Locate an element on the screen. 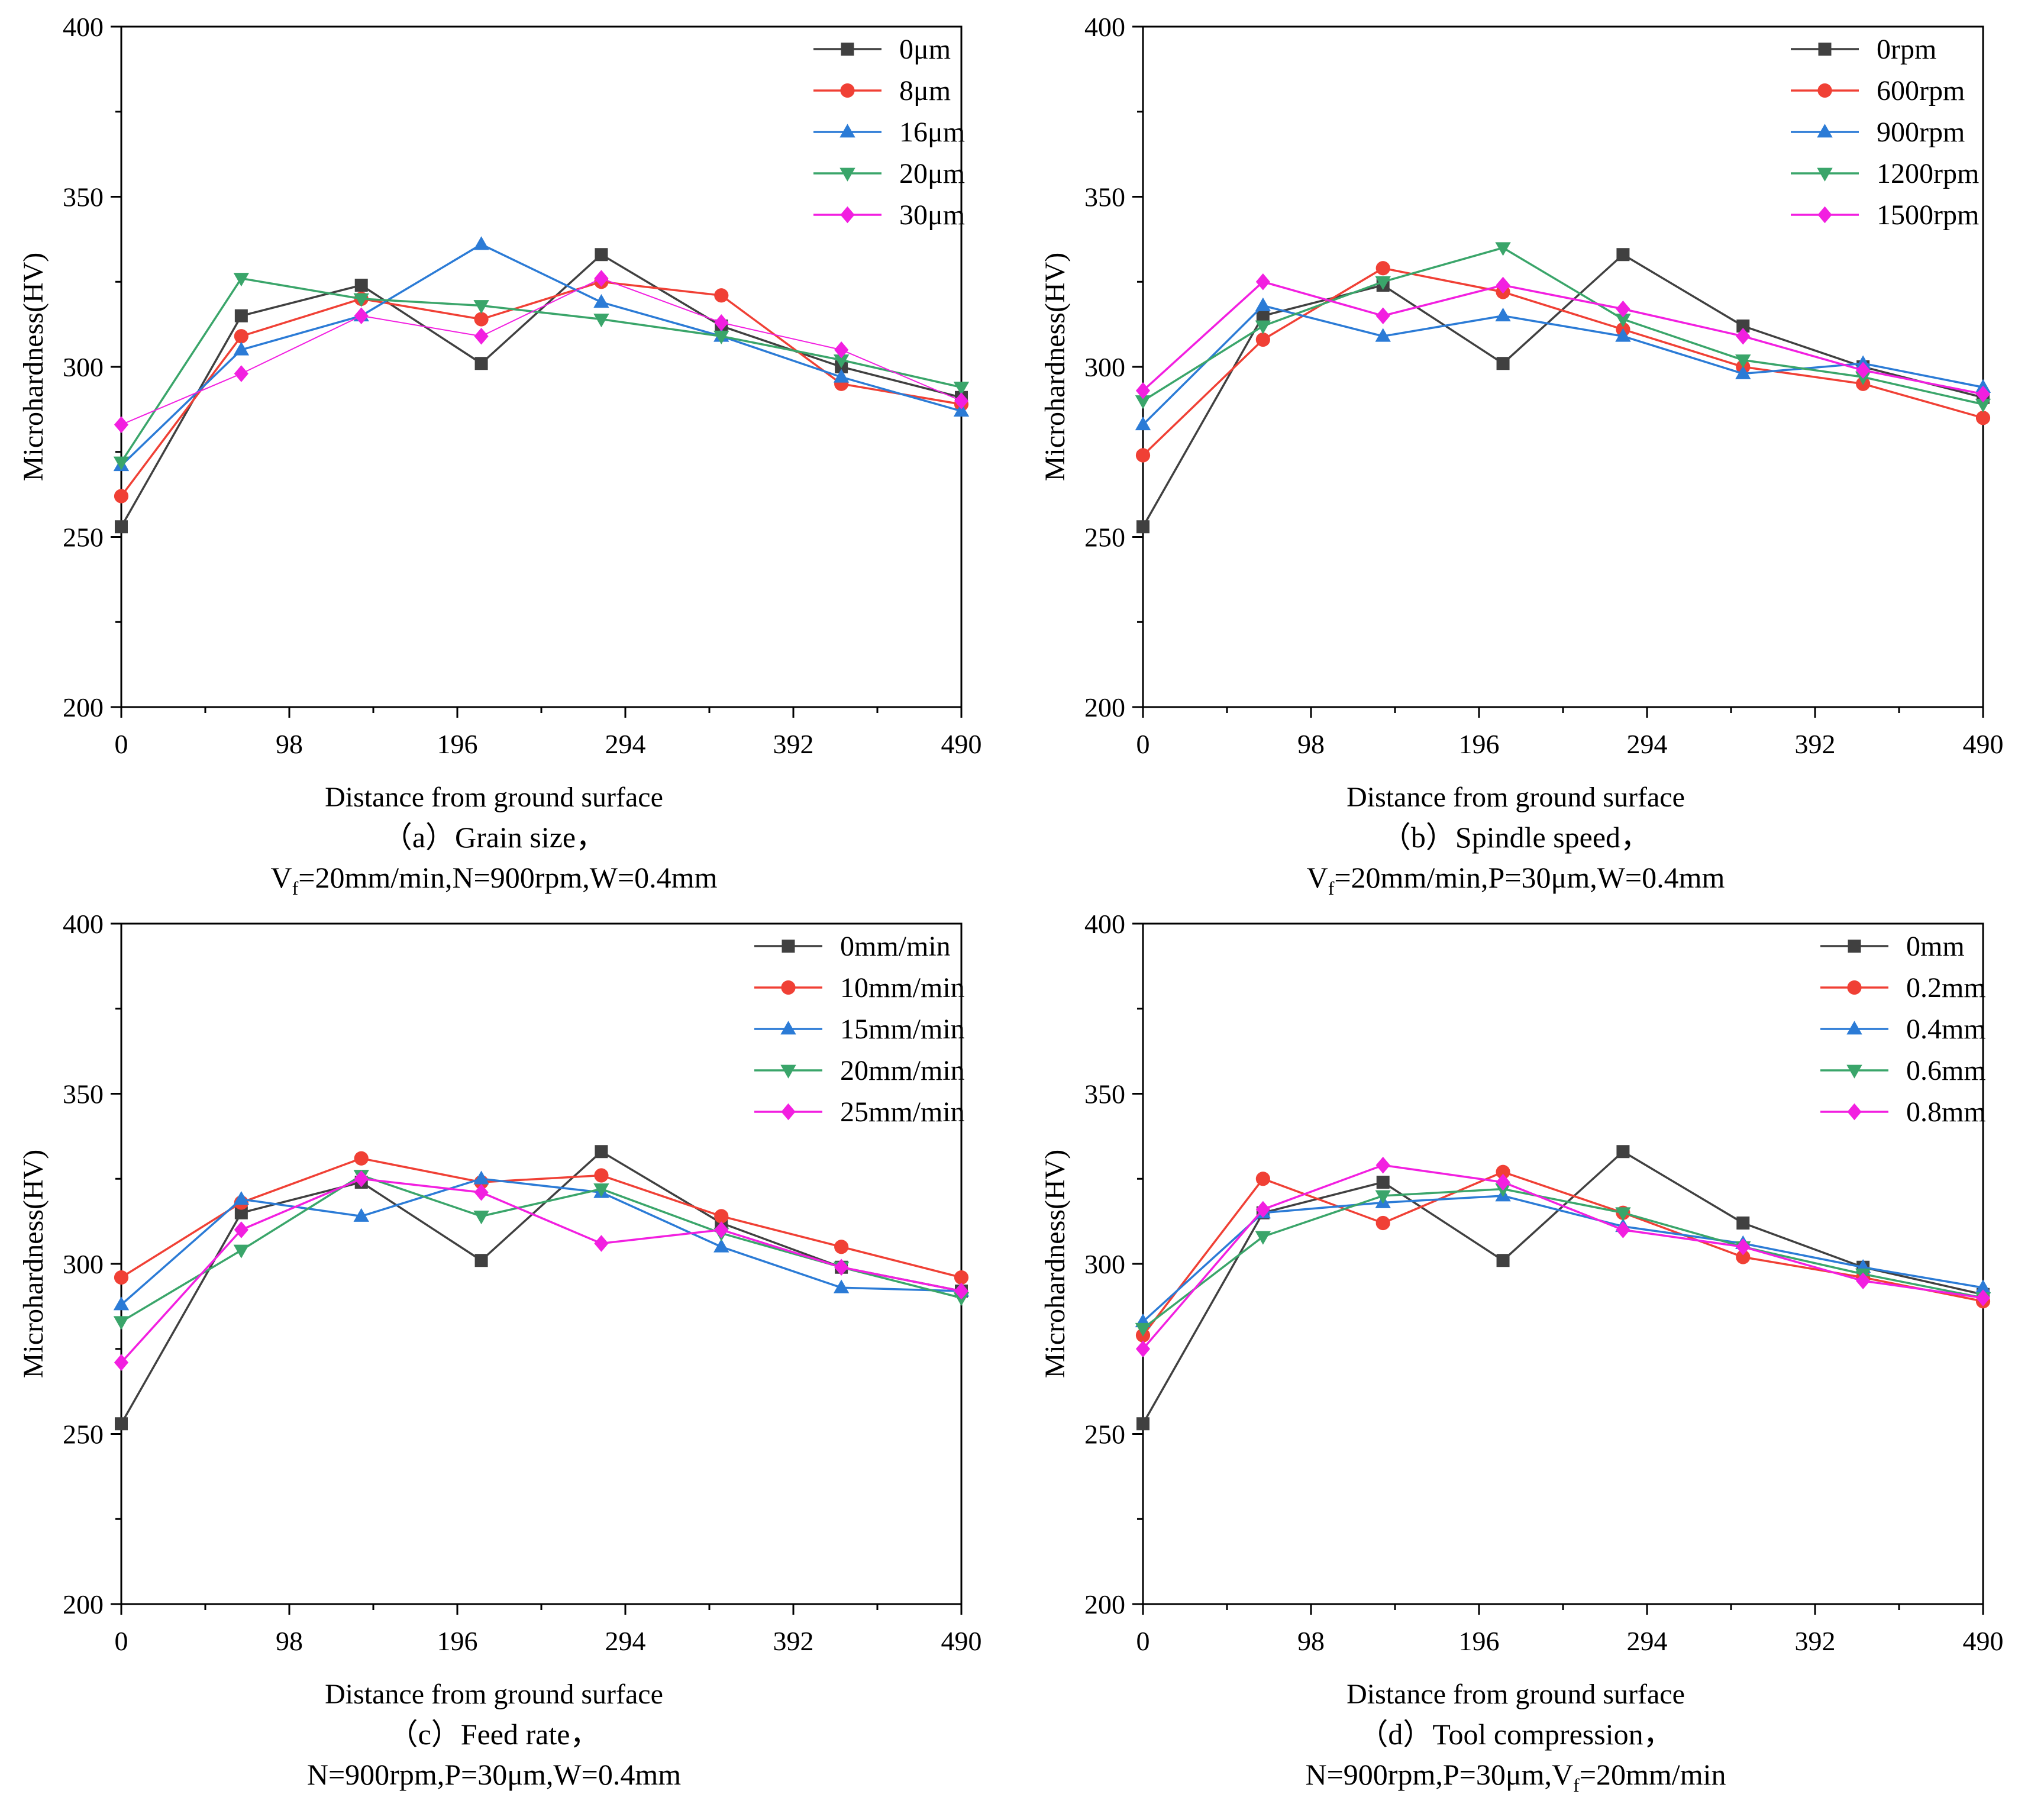  panel-a-y-tick-label: 300 is located at coordinates (83, 367).